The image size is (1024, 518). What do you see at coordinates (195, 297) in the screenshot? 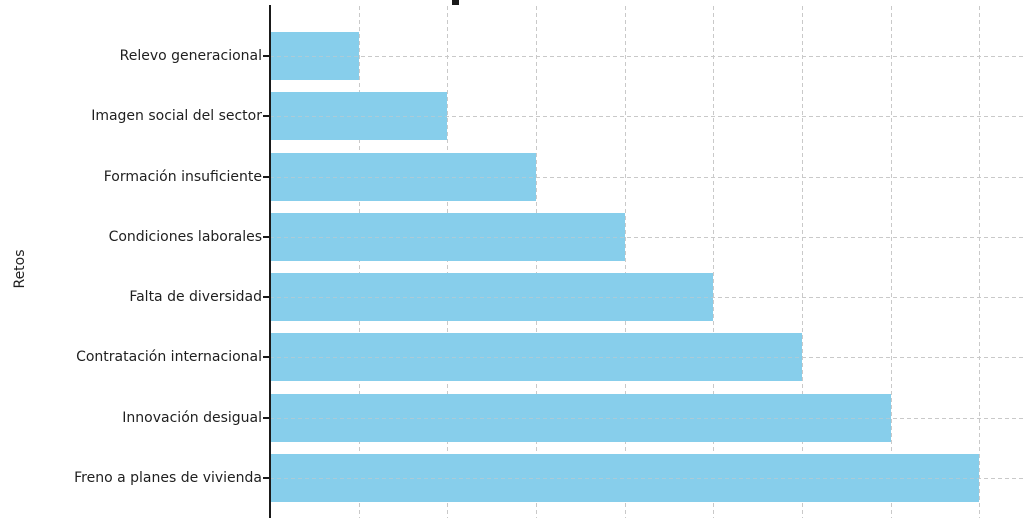
I see `category-label: Falta de diversidad` at bounding box center [195, 297].